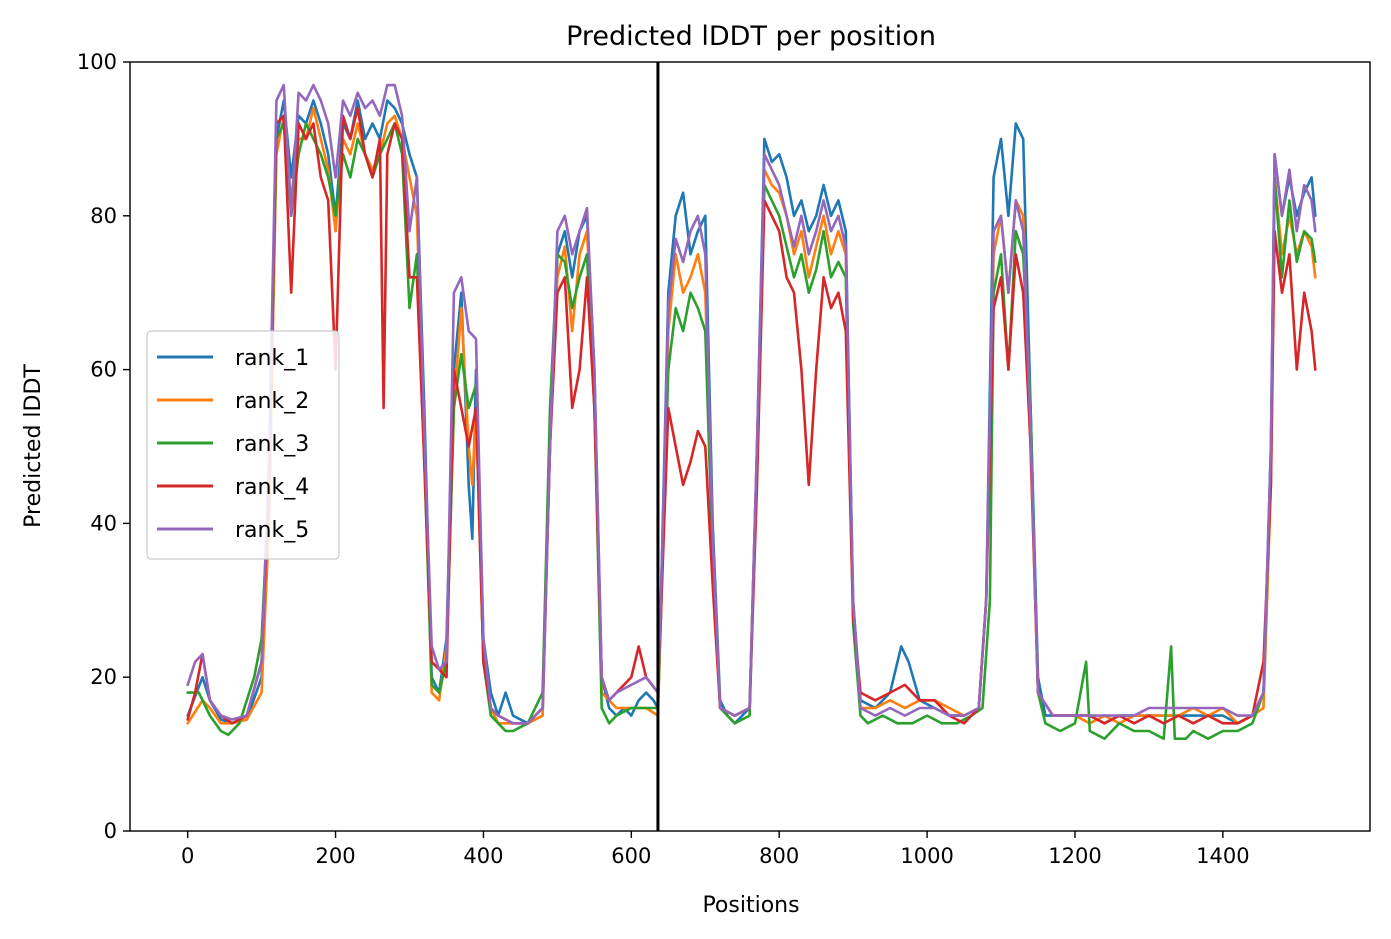 This screenshot has height=939, width=1391. What do you see at coordinates (272, 530) in the screenshot?
I see `legend-label: rank_5` at bounding box center [272, 530].